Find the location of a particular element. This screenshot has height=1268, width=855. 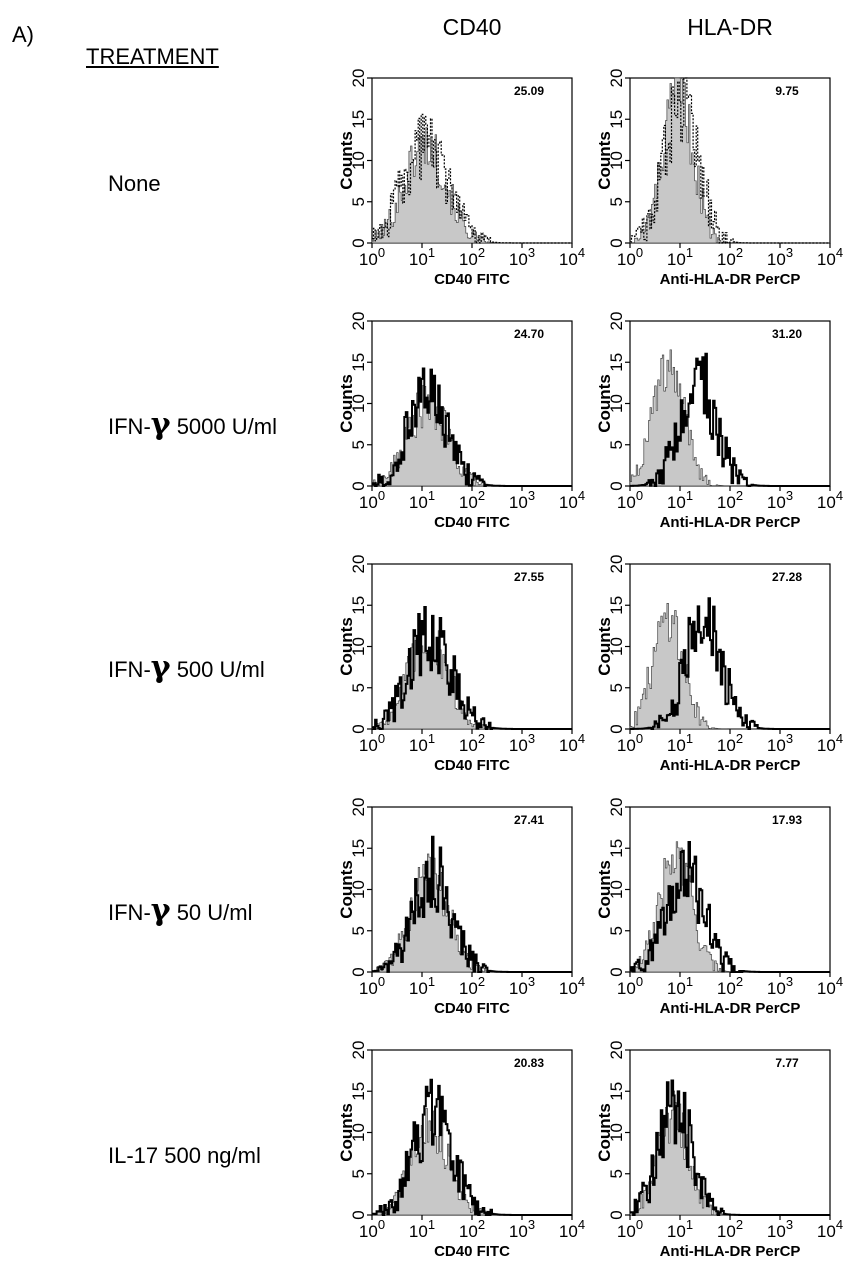

treatment-label: IFN-γ 500 U/ml is located at coordinates (186, 667).